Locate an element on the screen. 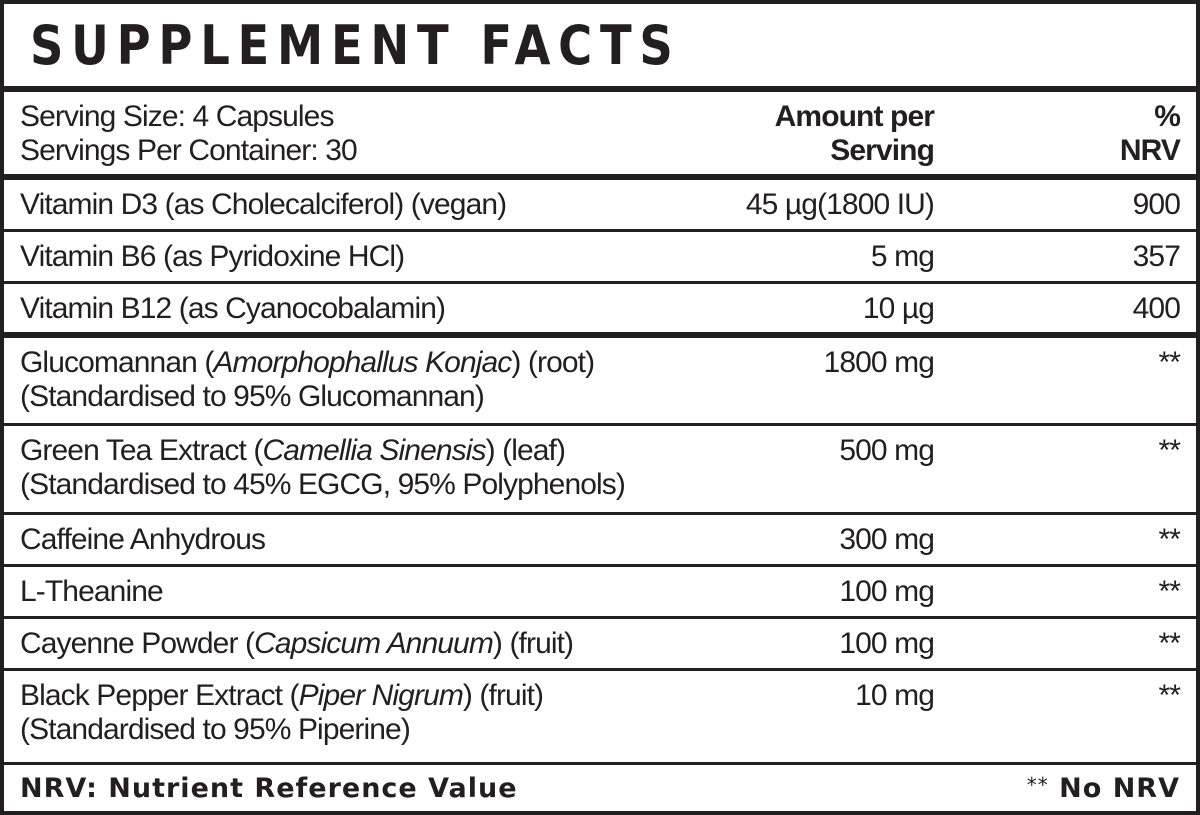 This screenshot has height=815, width=1200. nrv-column-header: % NRV is located at coordinates (1150, 134).